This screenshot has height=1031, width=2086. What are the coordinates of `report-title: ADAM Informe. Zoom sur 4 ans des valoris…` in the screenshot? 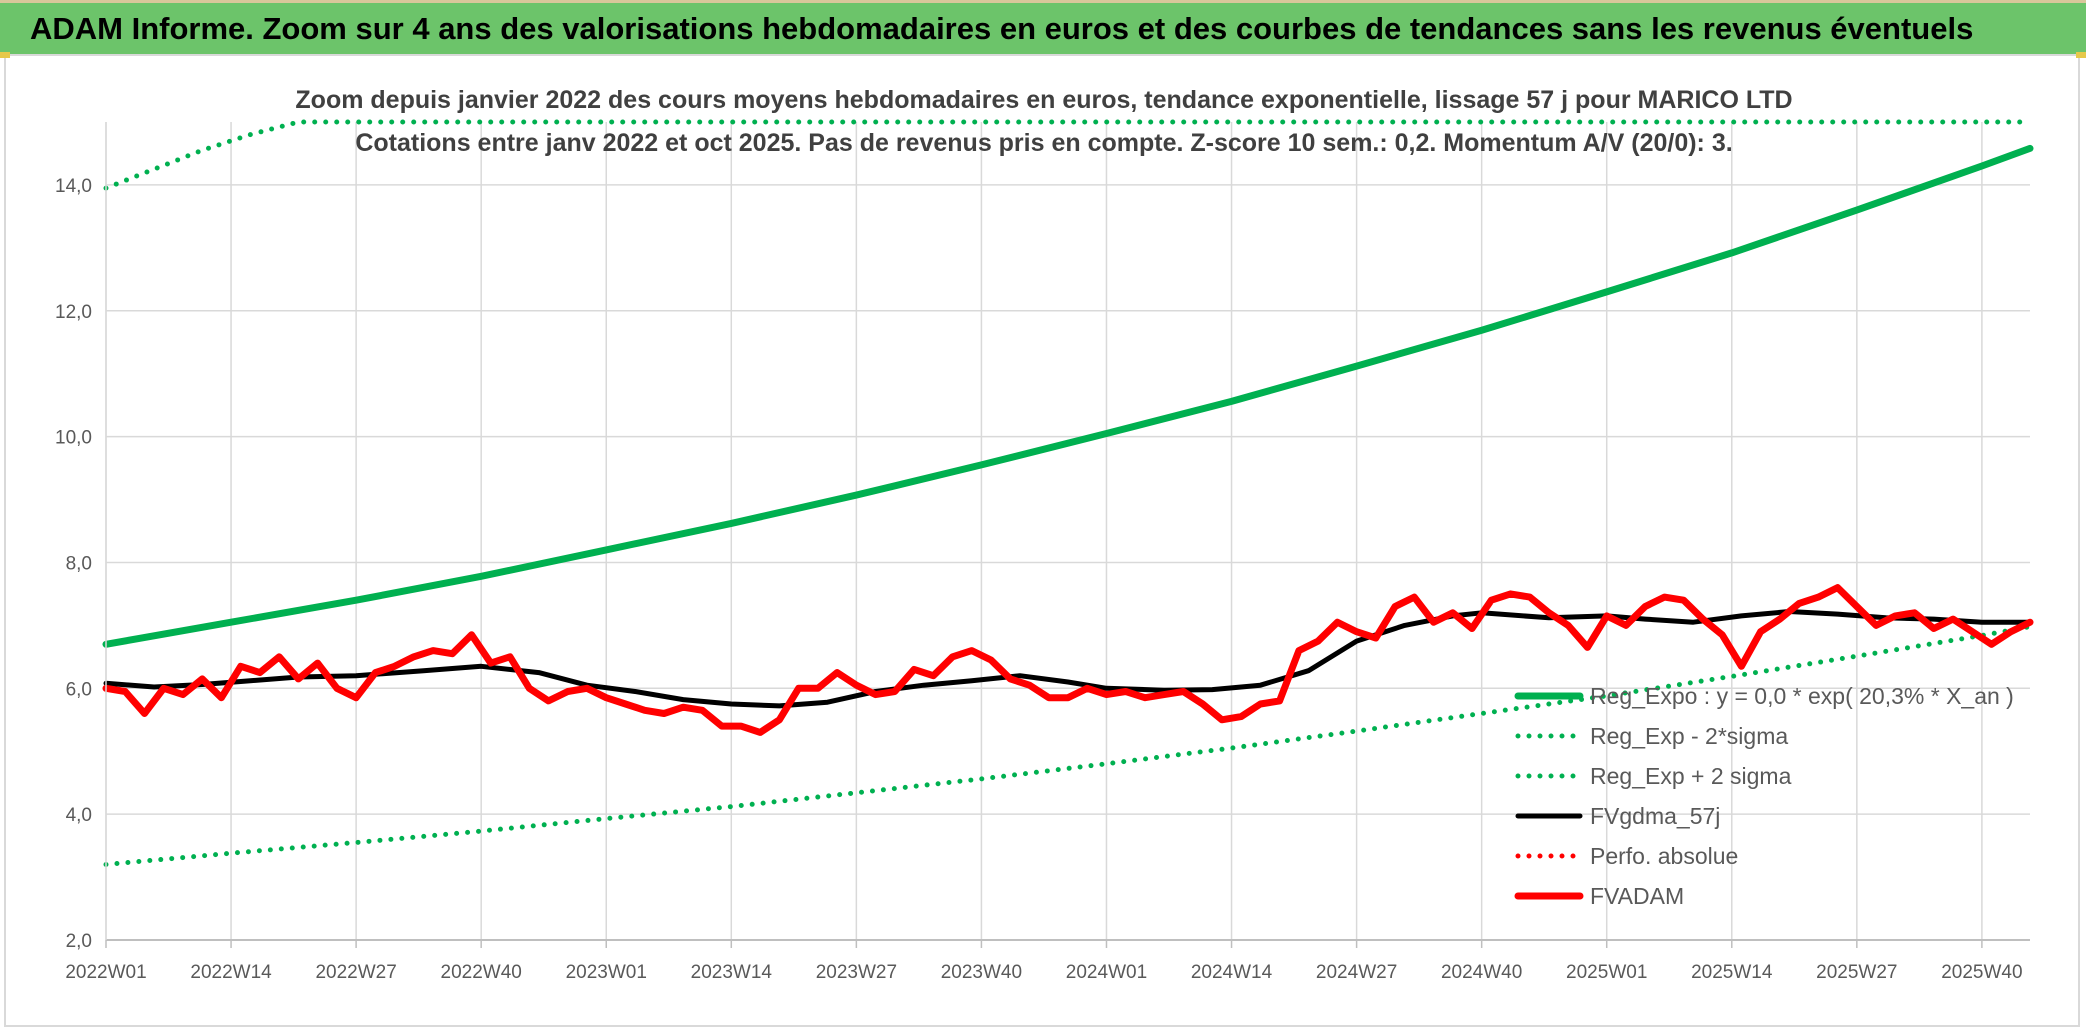 It's located at (1002, 28).